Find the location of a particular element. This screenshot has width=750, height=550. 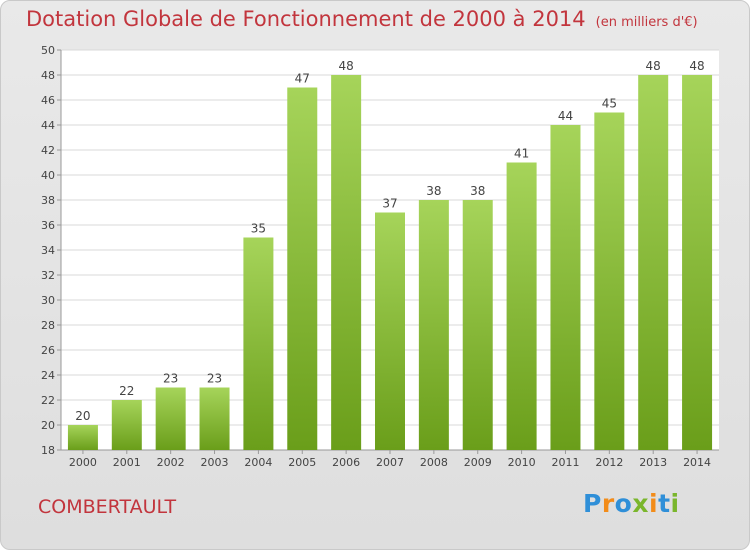

proxiti-logo: Proxiti is located at coordinates (631, 503).